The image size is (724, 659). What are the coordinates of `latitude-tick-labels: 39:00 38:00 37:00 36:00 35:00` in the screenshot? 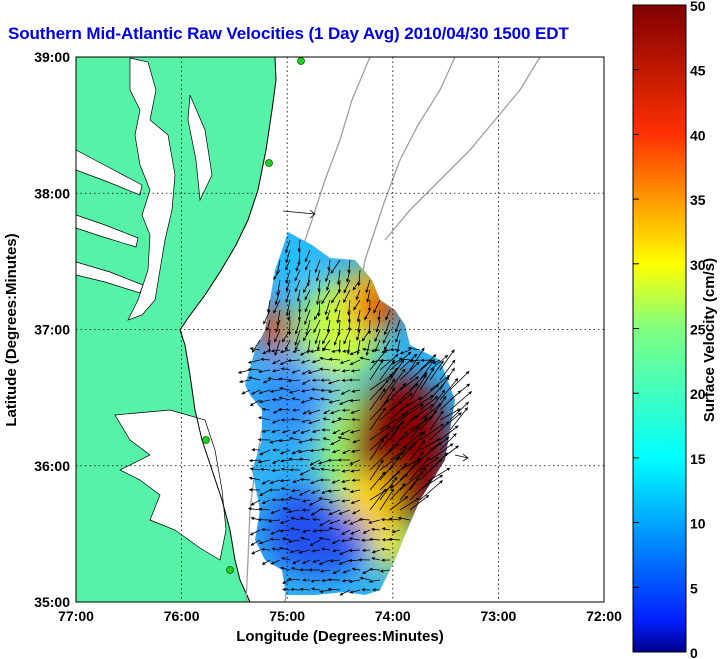 It's located at (52, 329).